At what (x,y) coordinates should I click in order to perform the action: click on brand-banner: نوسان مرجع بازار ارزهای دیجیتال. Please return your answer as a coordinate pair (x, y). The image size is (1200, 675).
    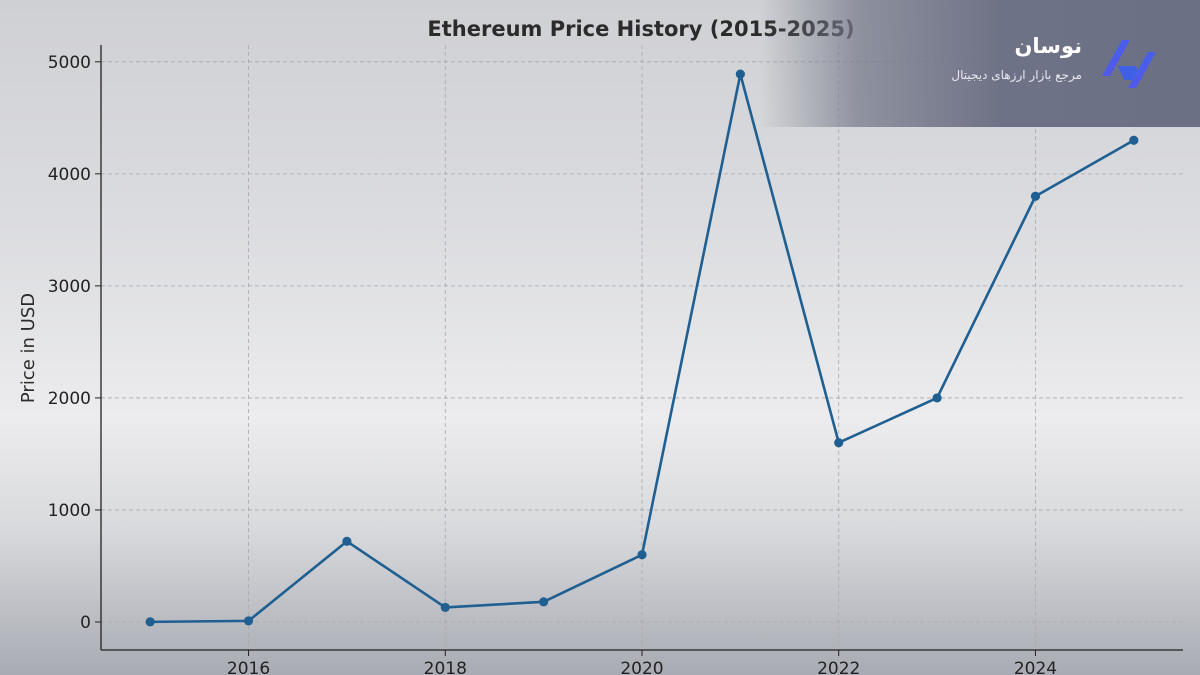
    Looking at the image, I should click on (980, 63).